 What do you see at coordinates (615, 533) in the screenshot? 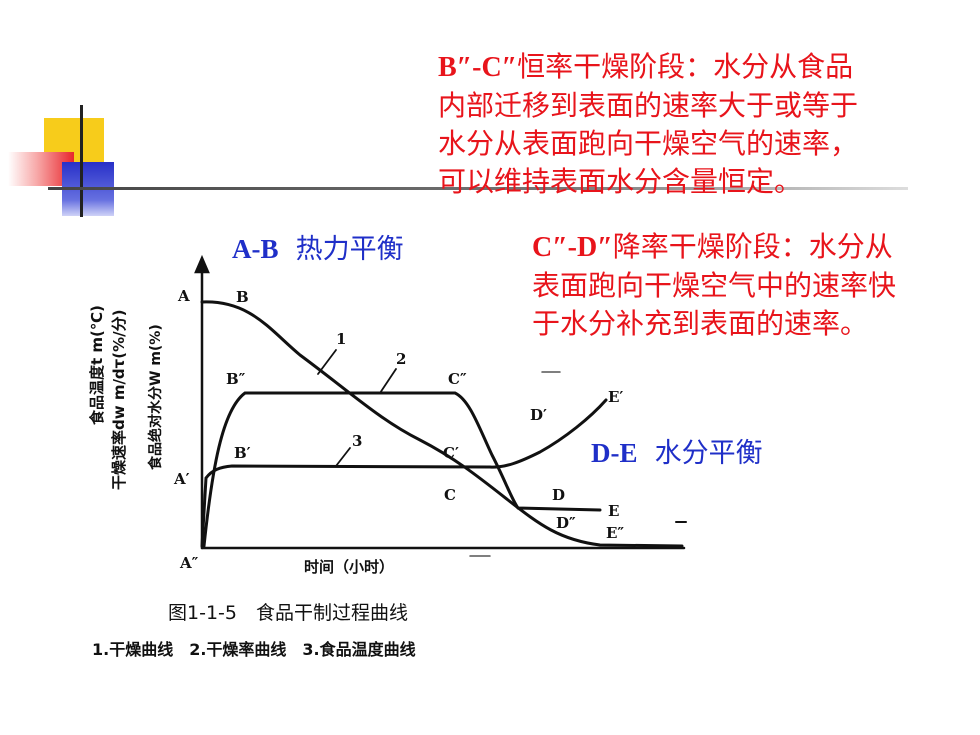
I see `point-label-E2: E″` at bounding box center [615, 533].